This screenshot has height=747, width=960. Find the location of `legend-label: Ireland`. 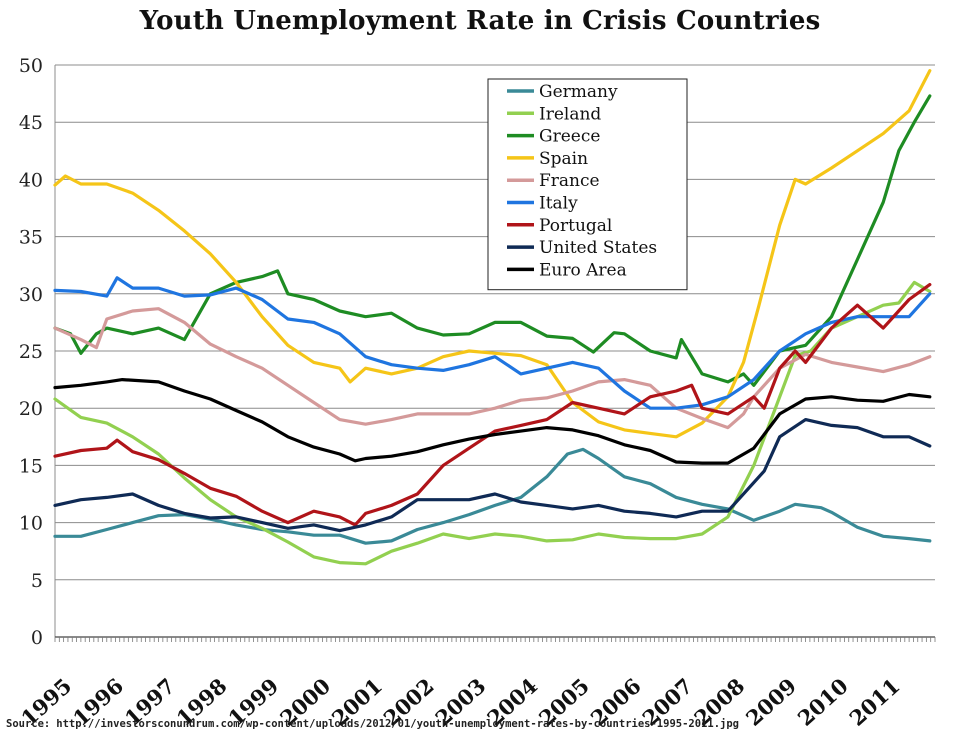

legend-label: Ireland is located at coordinates (570, 114).